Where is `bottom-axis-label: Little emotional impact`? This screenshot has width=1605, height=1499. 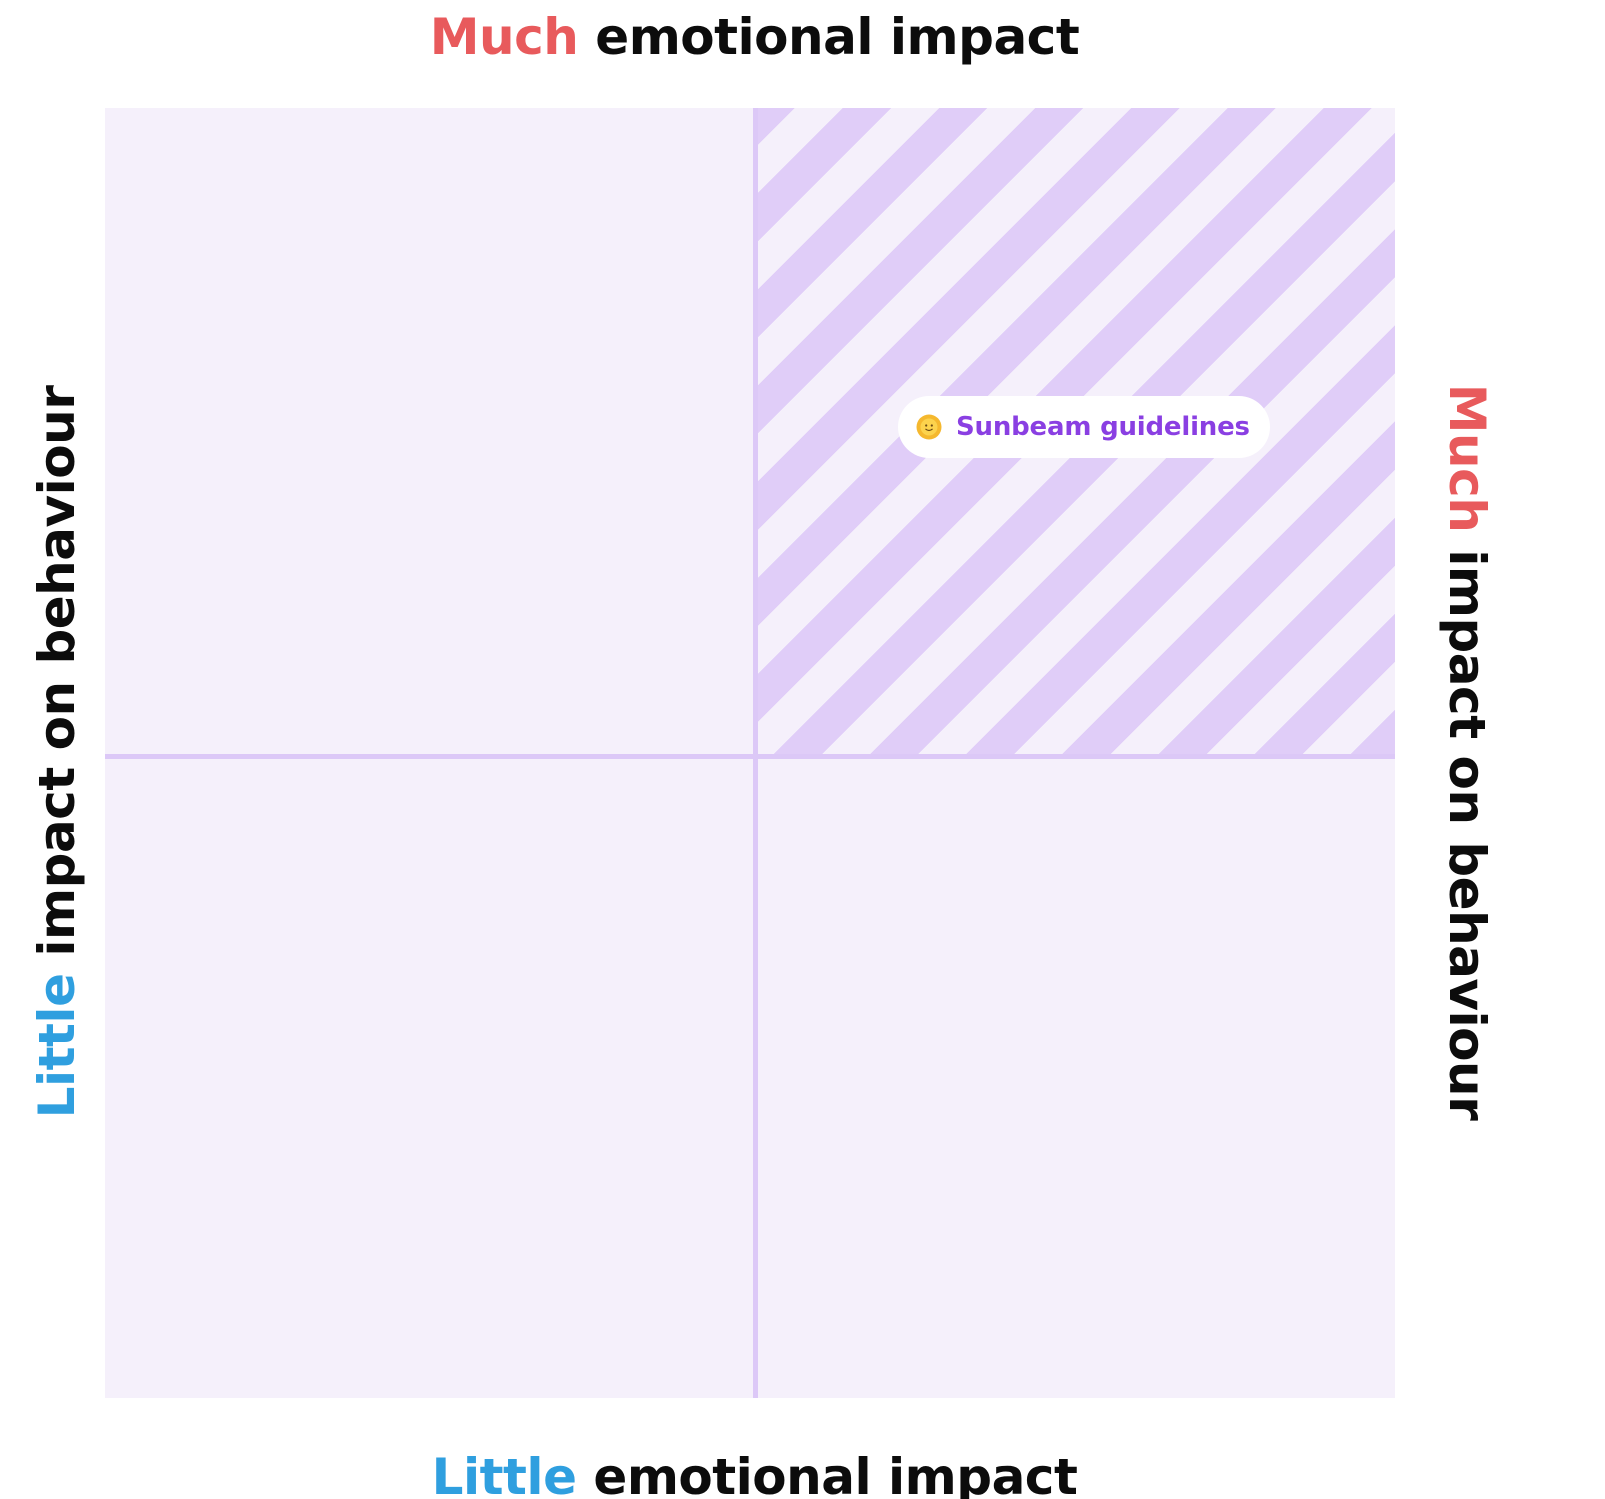 bottom-axis-label: Little emotional impact is located at coordinates (754, 1475).